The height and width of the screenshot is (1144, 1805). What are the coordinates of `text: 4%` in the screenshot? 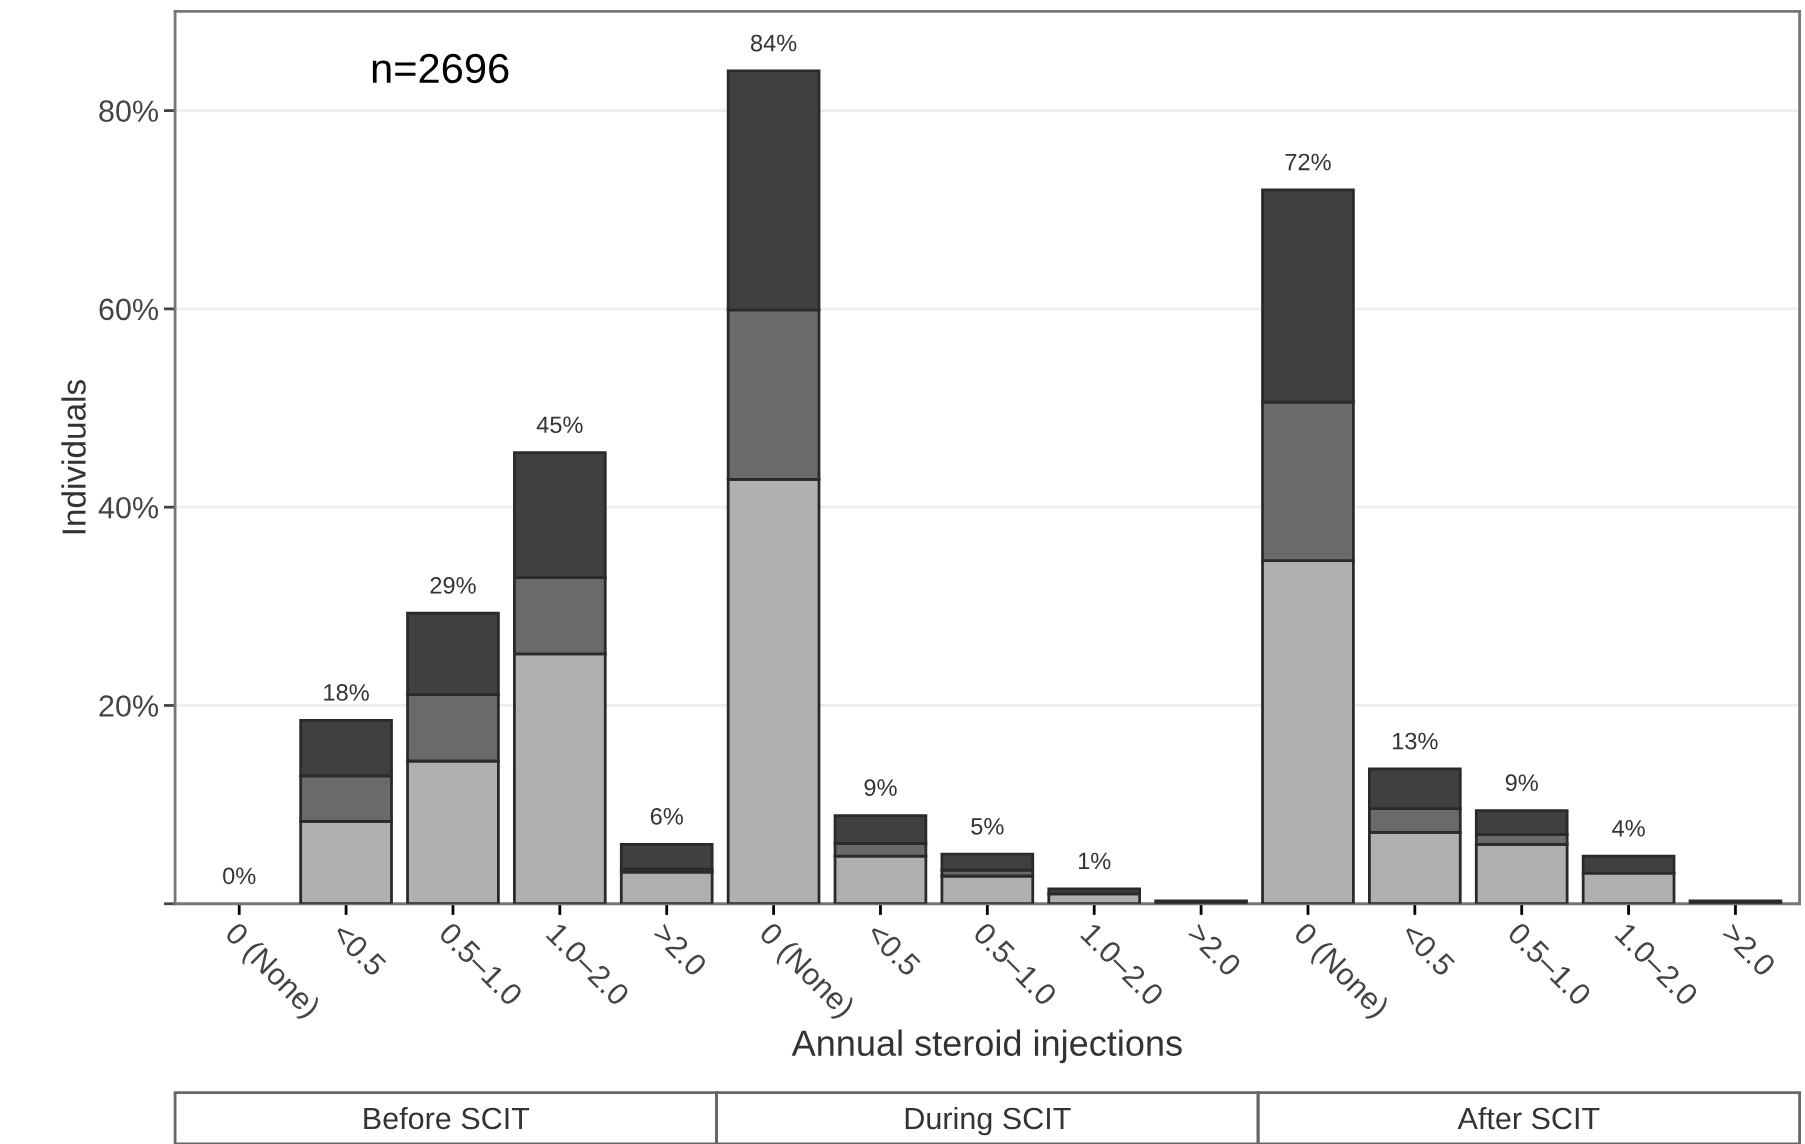 It's located at (1628, 828).